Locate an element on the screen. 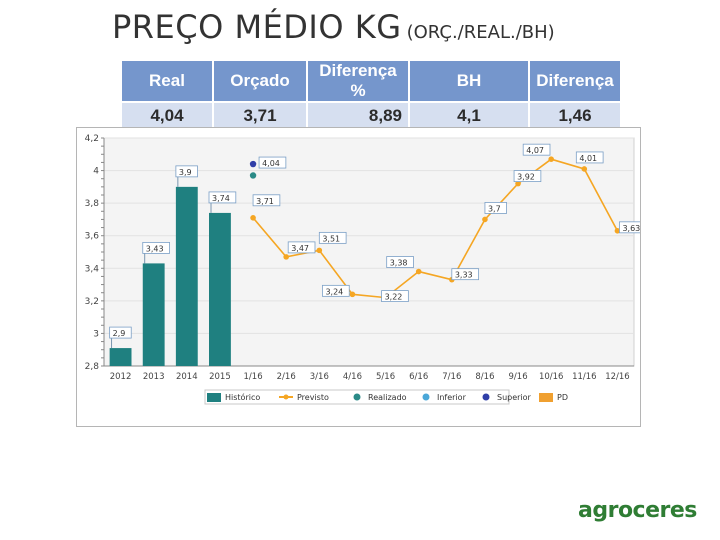  line-data-label: 3,47 is located at coordinates (300, 248).